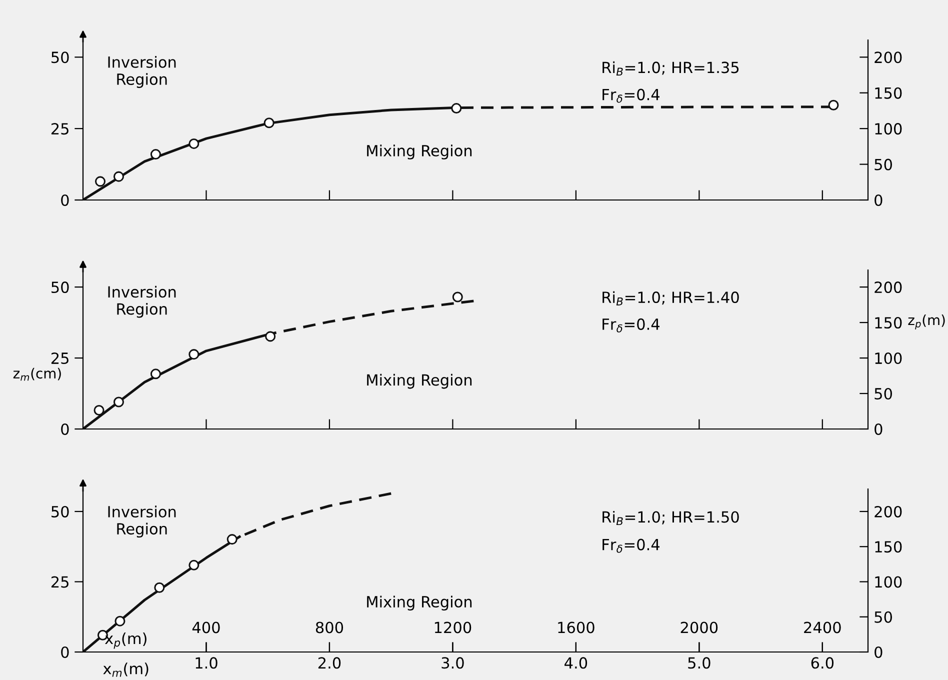 This screenshot has width=948, height=680. Describe the element at coordinates (37, 374) in the screenshot. I see `y-axis-title: z$_{m}$(cm)` at that location.